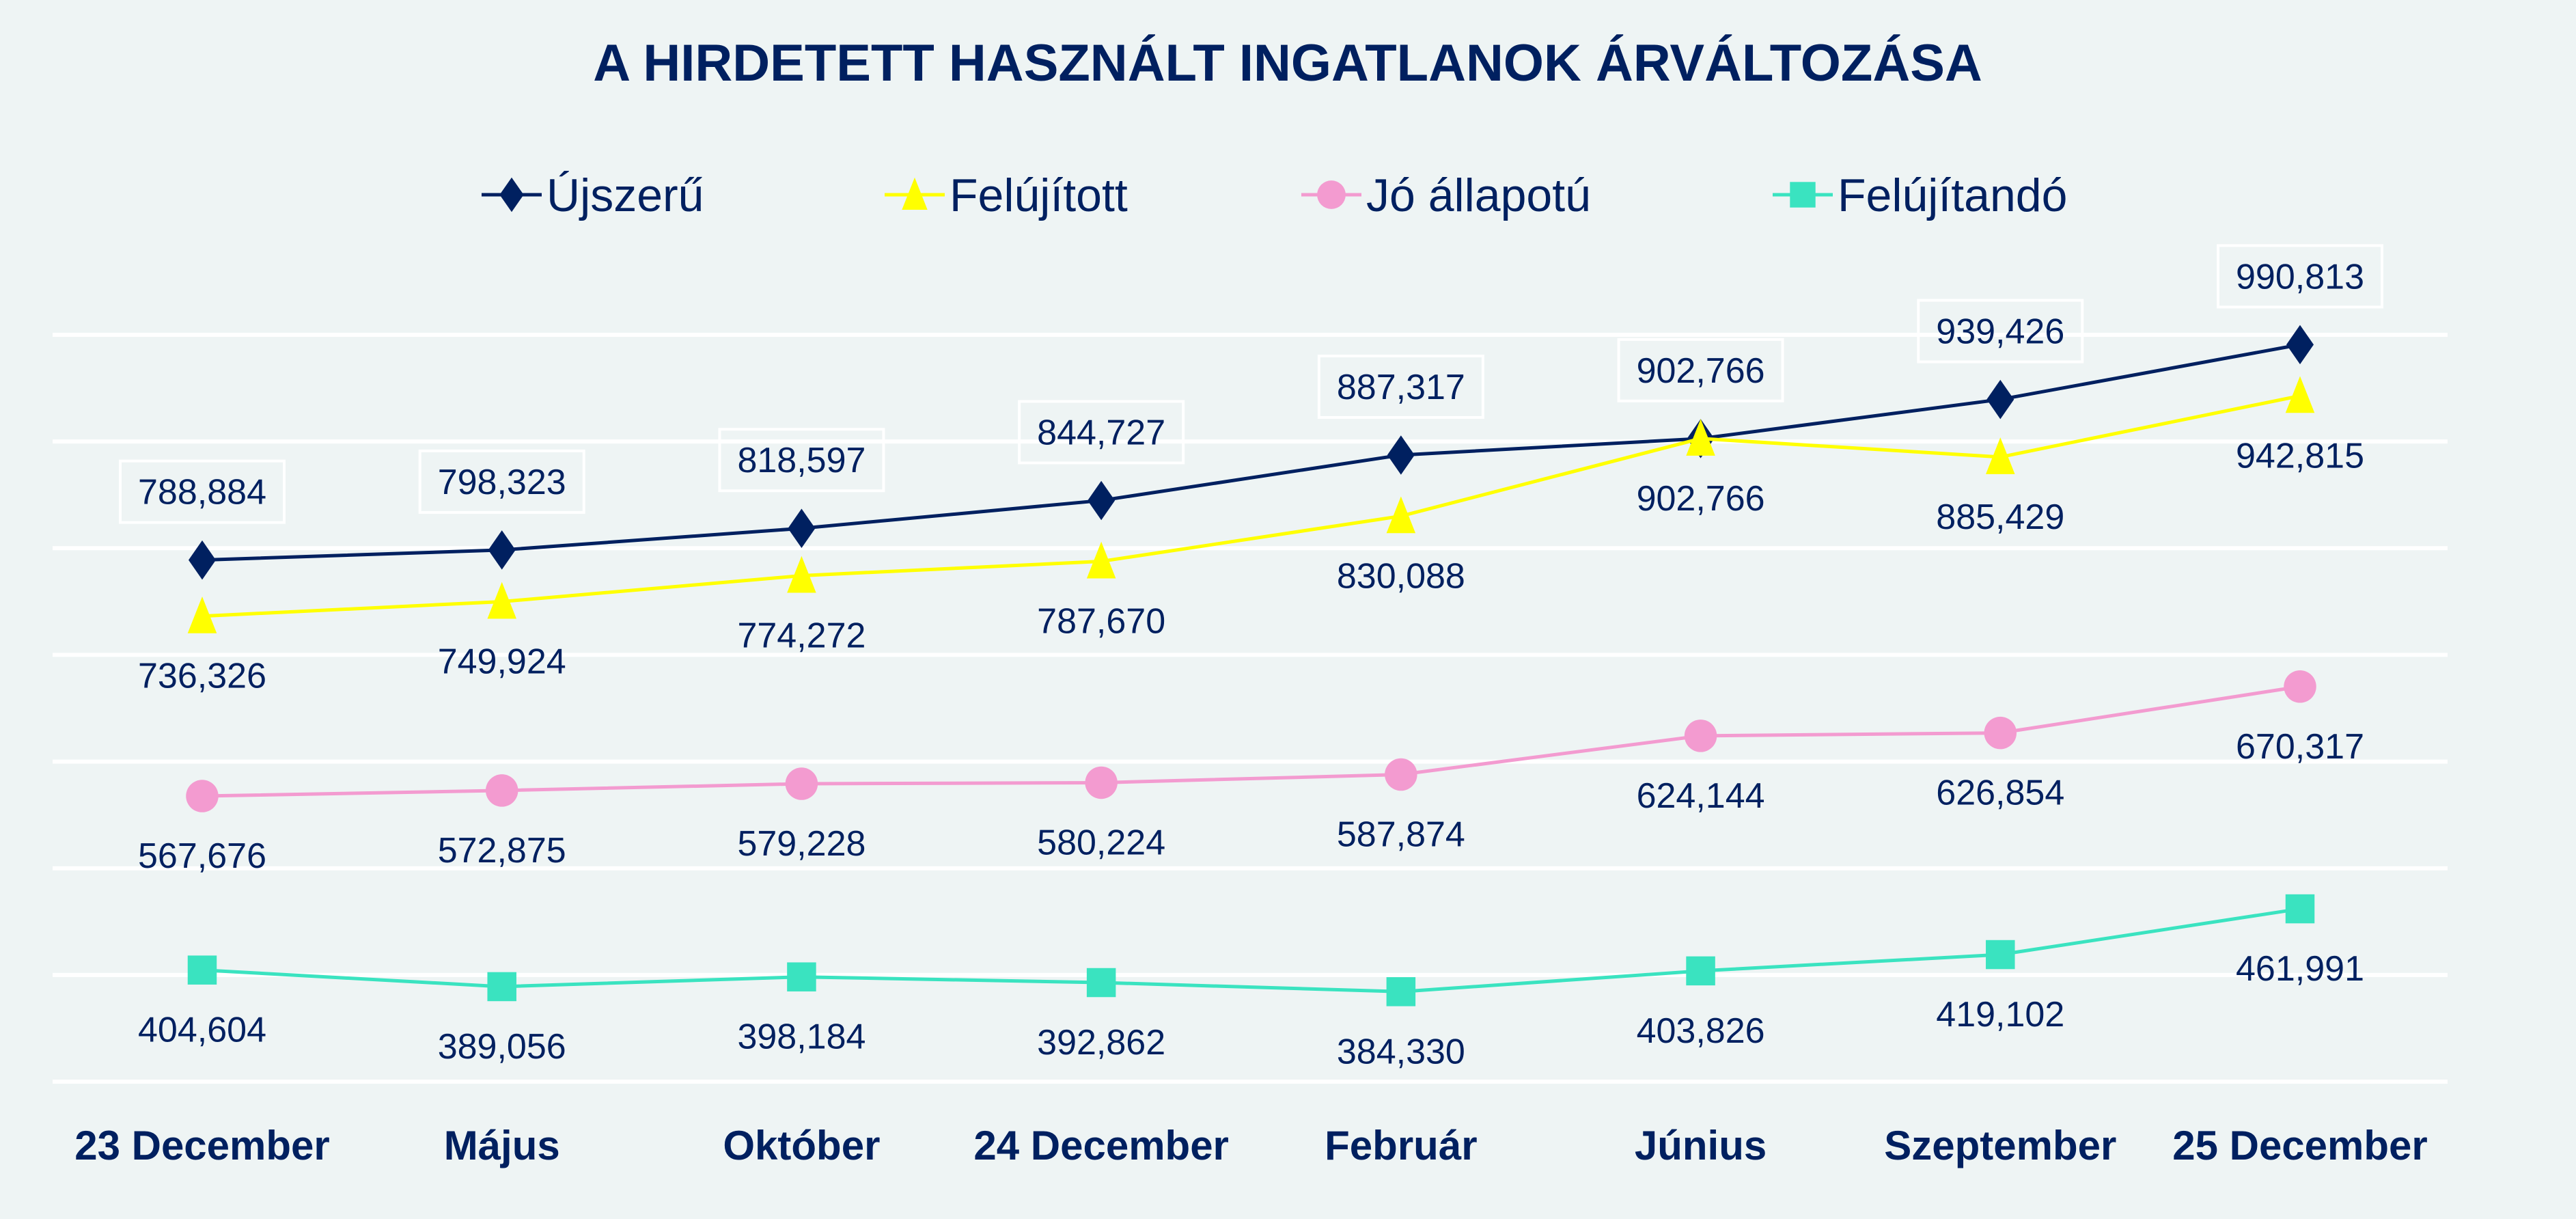 The height and width of the screenshot is (1219, 2576). What do you see at coordinates (802, 1145) in the screenshot?
I see `x-tick-label: Október` at bounding box center [802, 1145].